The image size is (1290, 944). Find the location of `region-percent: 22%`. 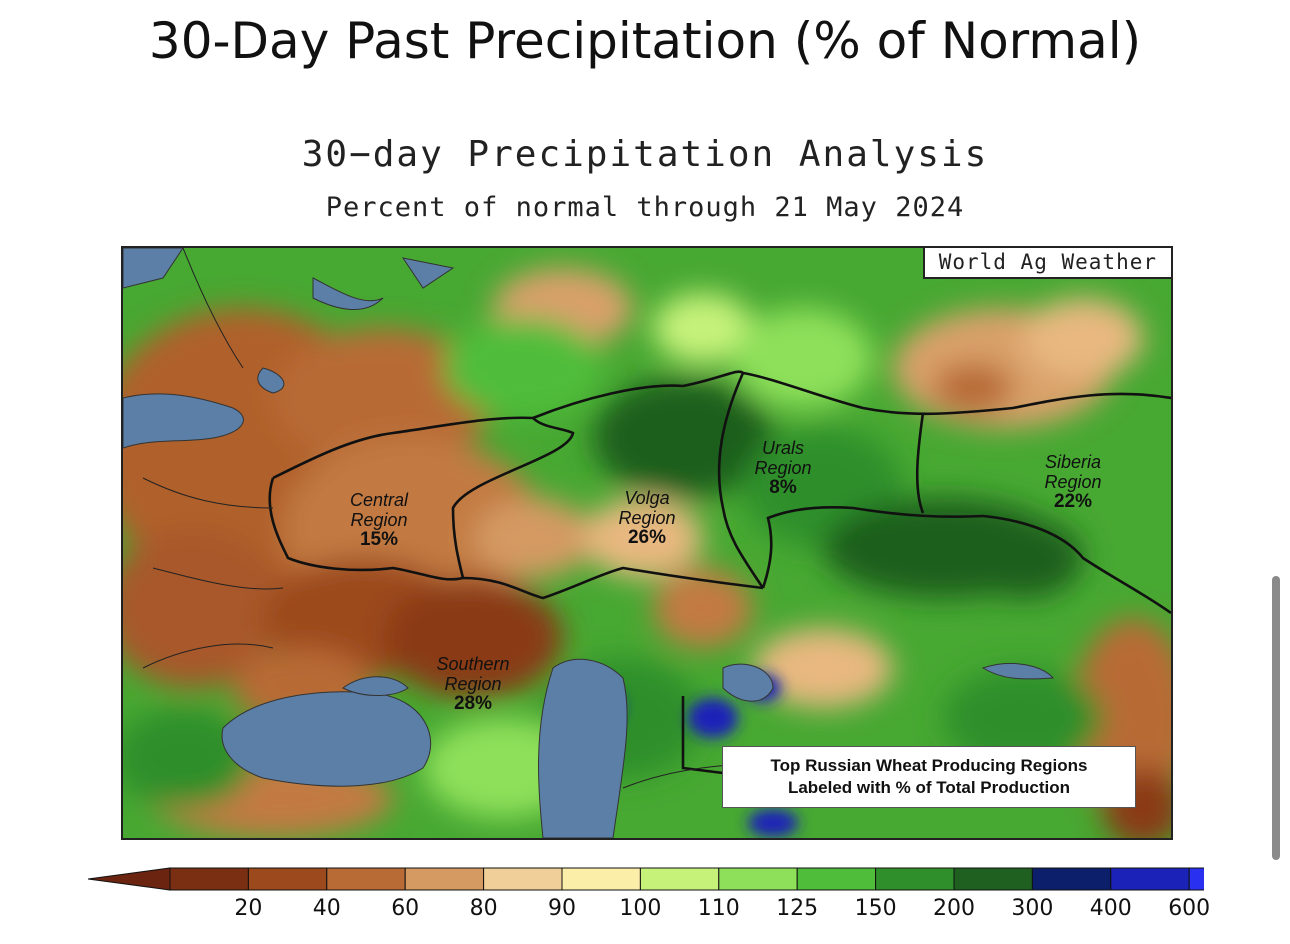

region-percent: 22% is located at coordinates (1073, 501).